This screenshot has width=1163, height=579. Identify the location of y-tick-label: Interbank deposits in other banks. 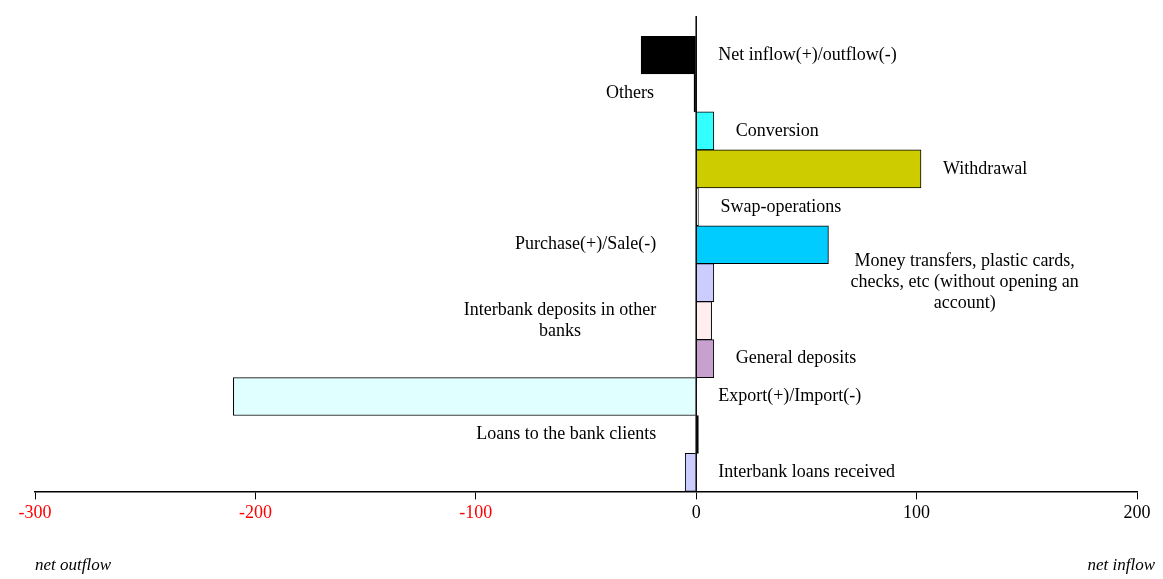
(560, 319).